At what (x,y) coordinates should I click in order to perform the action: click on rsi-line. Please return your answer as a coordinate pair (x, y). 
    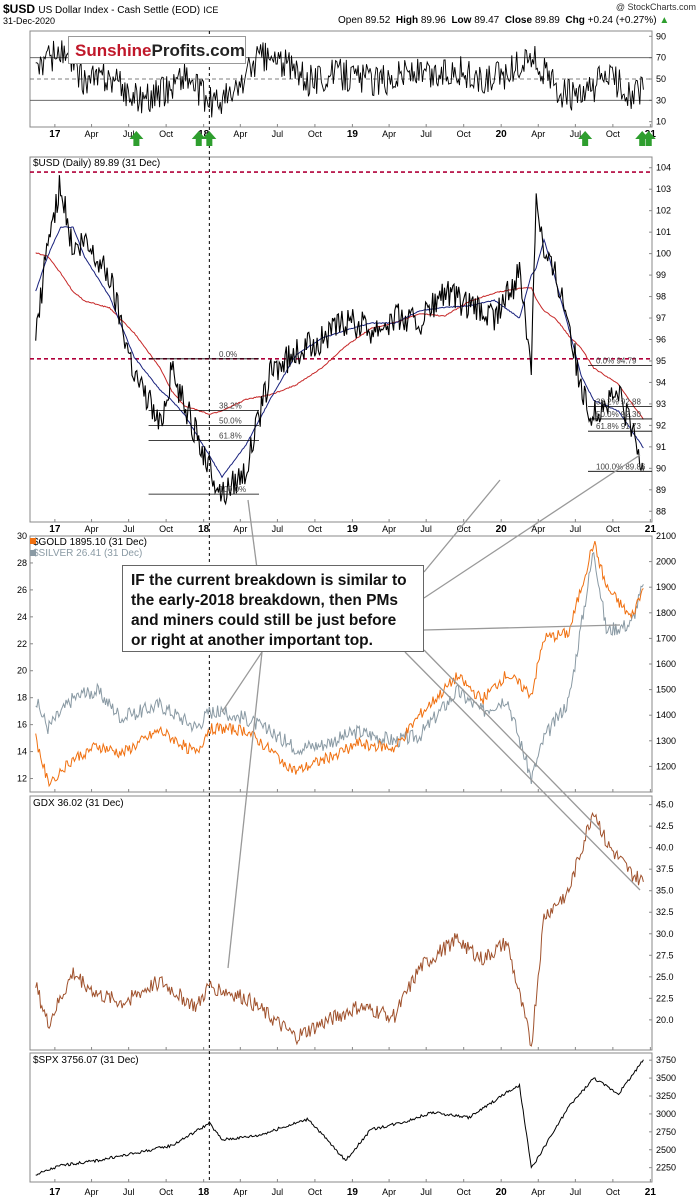
    Looking at the image, I should click on (339, 79).